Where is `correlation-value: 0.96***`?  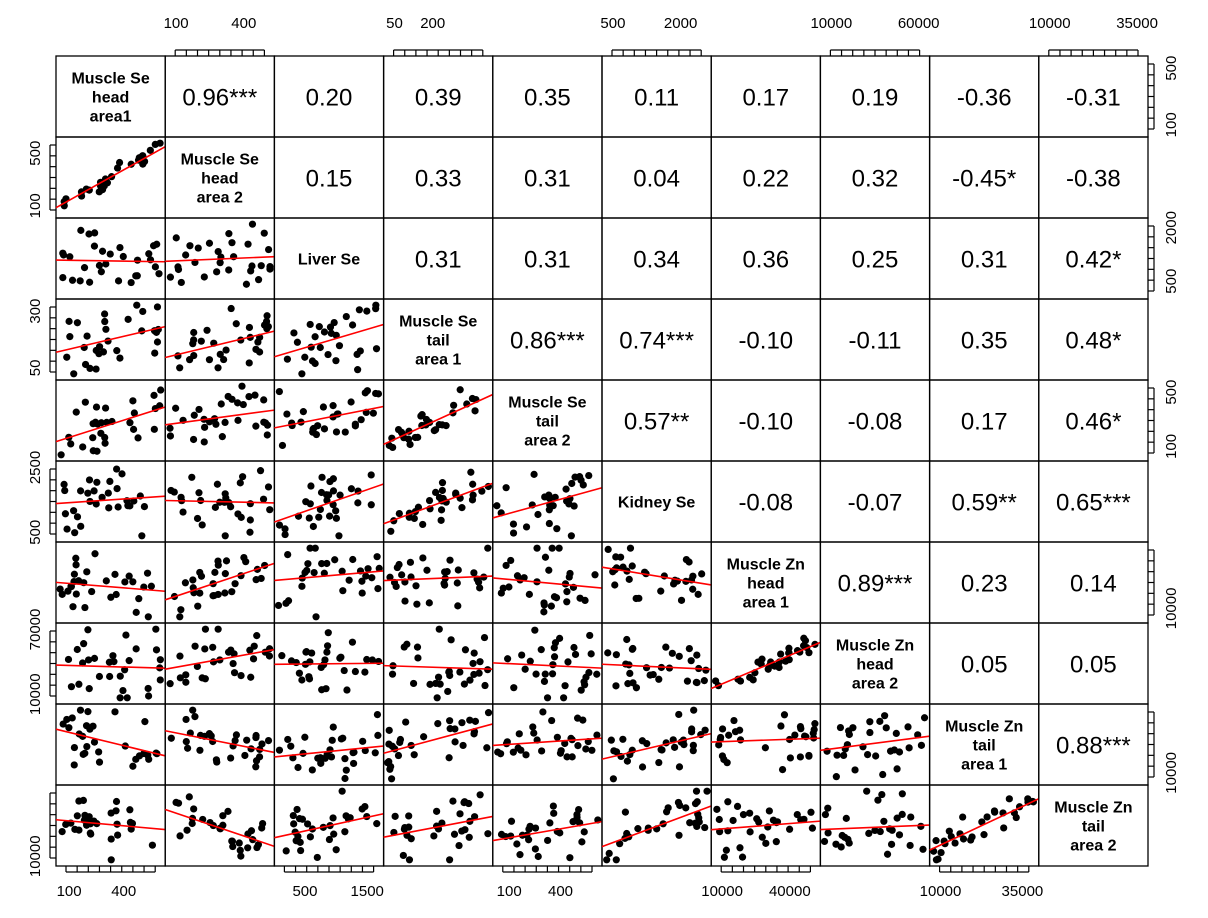
correlation-value: 0.96*** is located at coordinates (219, 98).